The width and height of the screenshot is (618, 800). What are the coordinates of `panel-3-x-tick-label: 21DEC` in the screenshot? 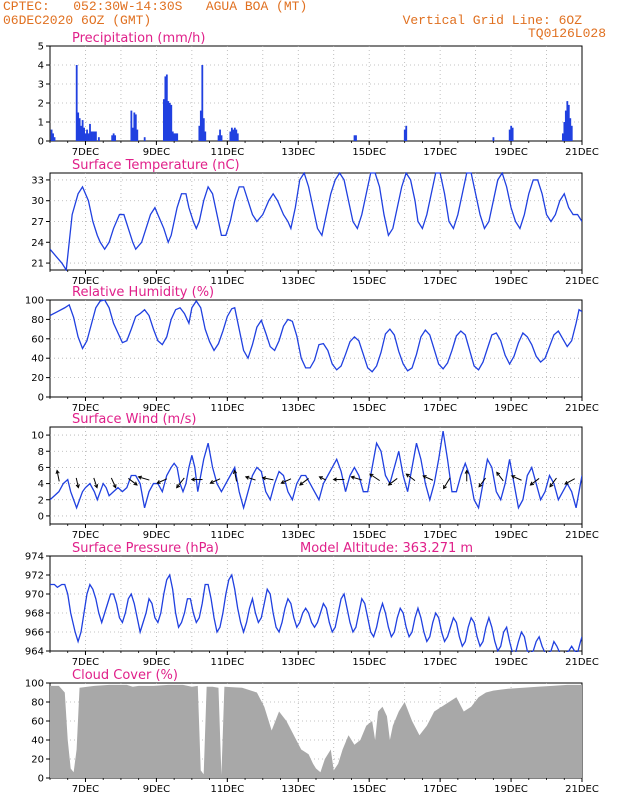 It's located at (582, 408).